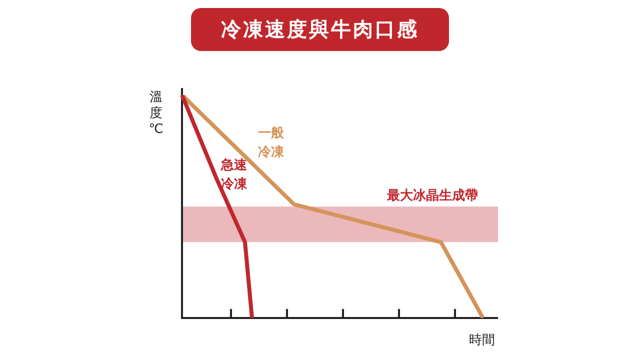 The height and width of the screenshot is (360, 640). Describe the element at coordinates (482, 340) in the screenshot. I see `x-axis-title: 時間` at that location.